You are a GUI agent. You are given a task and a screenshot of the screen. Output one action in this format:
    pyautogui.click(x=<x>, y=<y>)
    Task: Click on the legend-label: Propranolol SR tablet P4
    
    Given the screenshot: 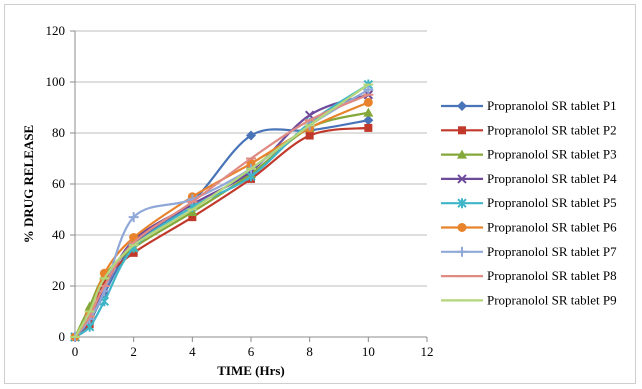 What is the action you would take?
    pyautogui.click(x=552, y=178)
    